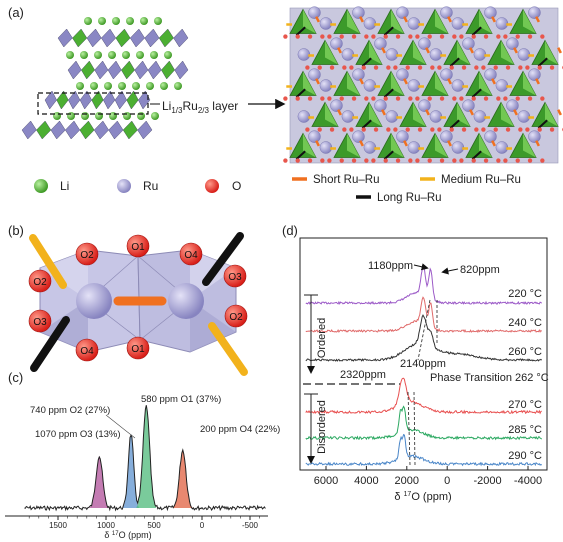 This screenshot has height=542, width=563. Describe the element at coordinates (525, 323) in the screenshot. I see `temperature-label: 240 °C` at that location.